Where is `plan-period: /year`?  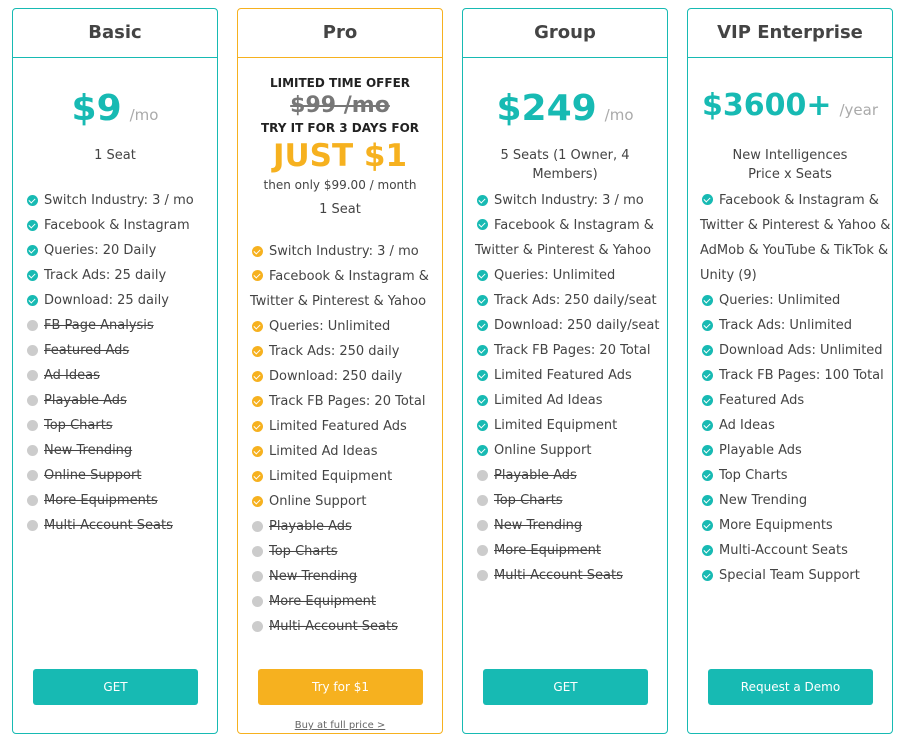
plan-period: /year is located at coordinates (859, 110).